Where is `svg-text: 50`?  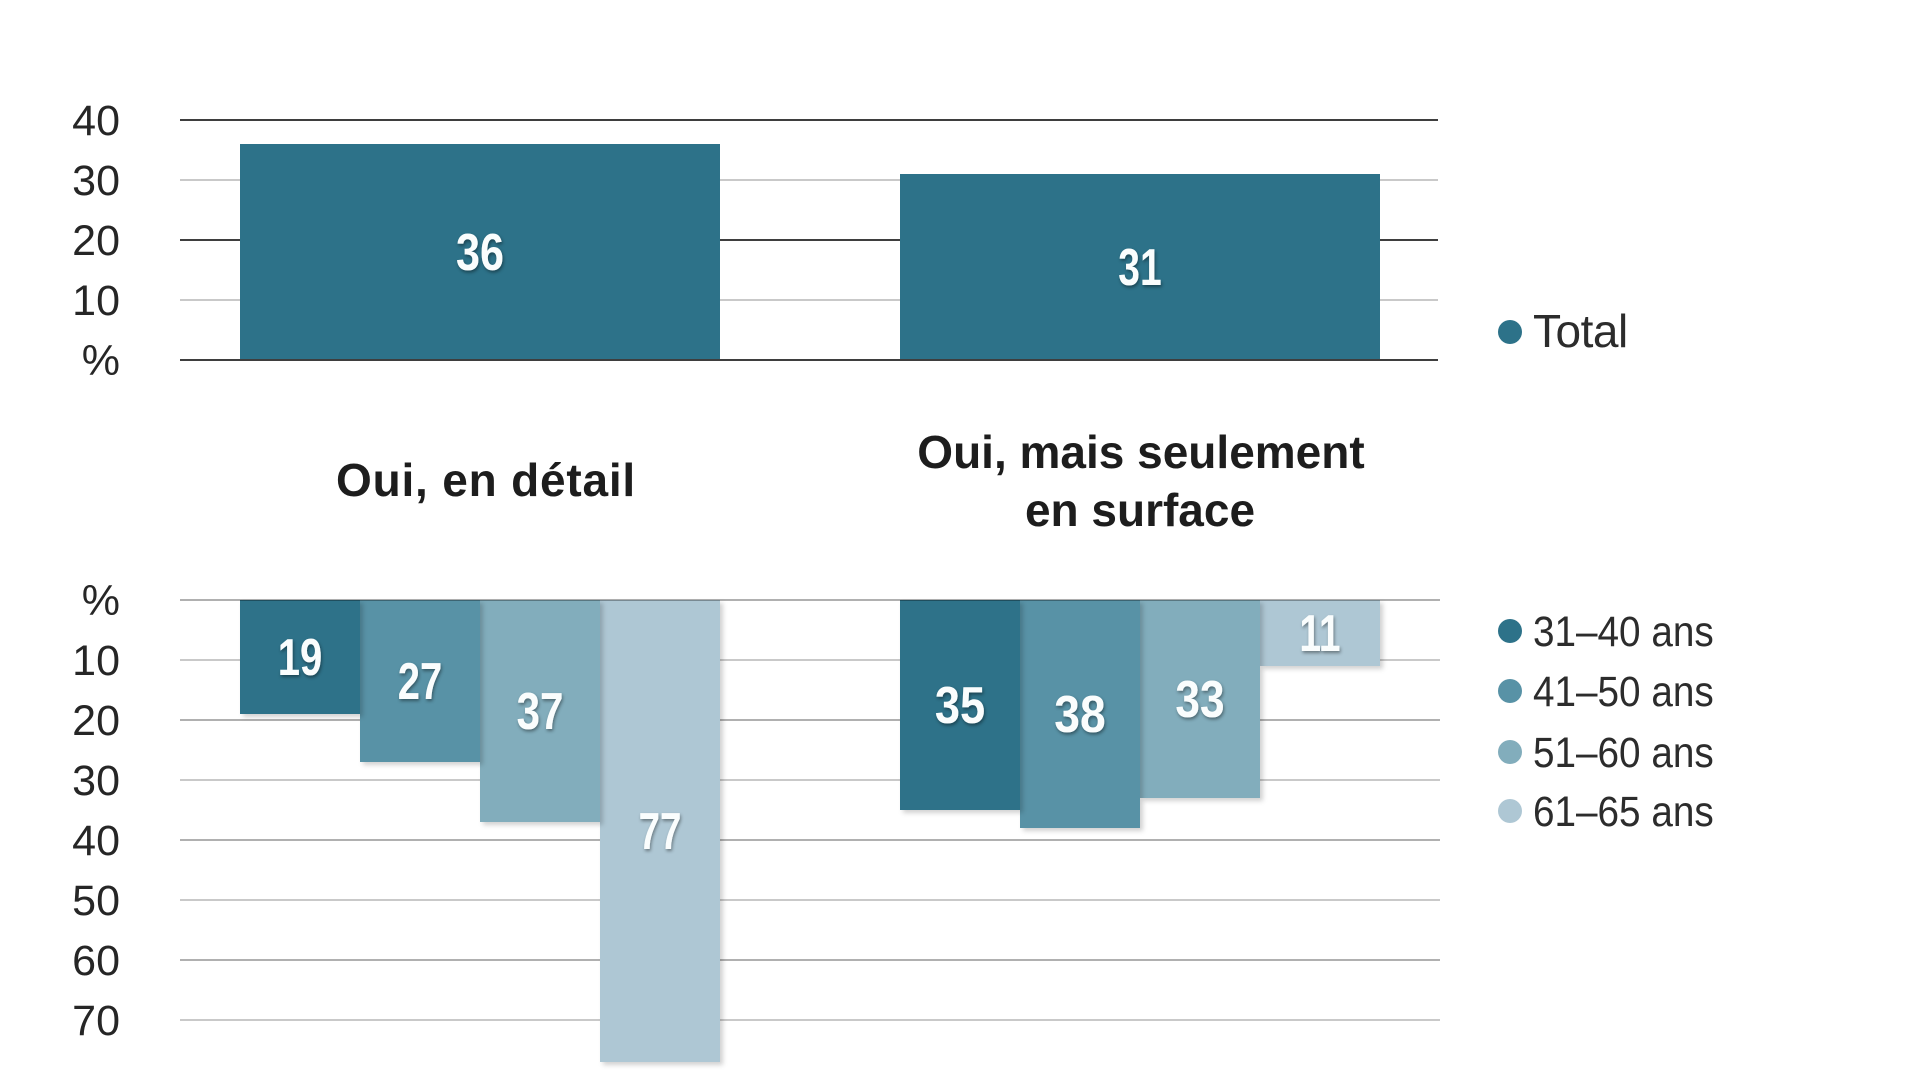
svg-text: 50 is located at coordinates (96, 901).